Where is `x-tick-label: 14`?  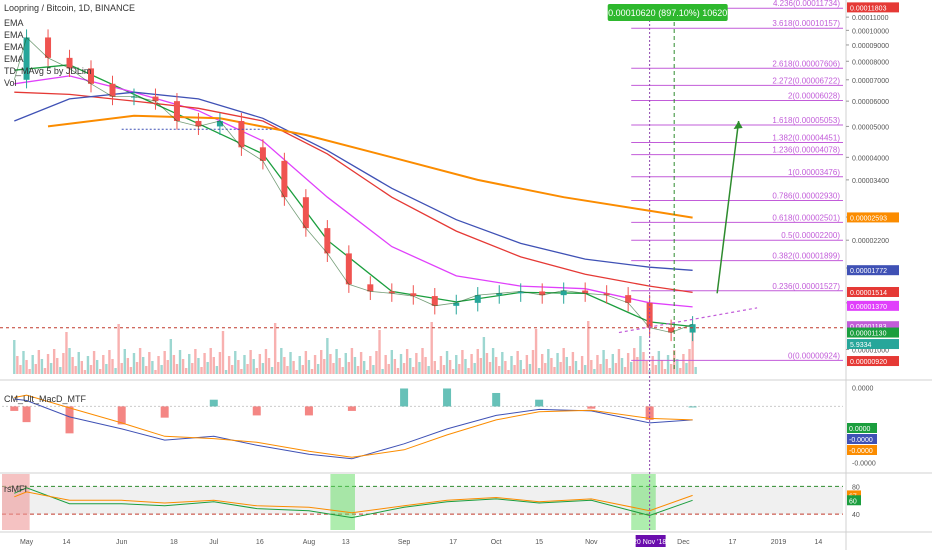 x-tick-label: 14 is located at coordinates (67, 542).